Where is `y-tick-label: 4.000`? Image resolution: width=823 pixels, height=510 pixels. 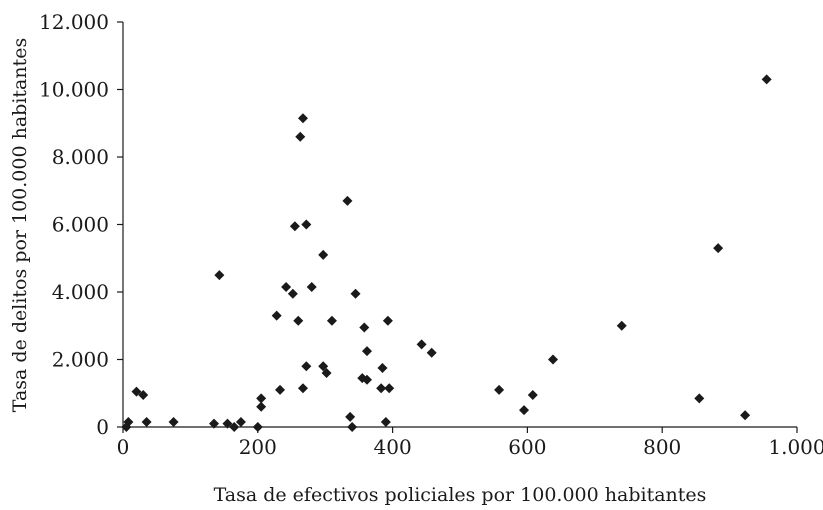
y-tick-label: 4.000 is located at coordinates (80, 292).